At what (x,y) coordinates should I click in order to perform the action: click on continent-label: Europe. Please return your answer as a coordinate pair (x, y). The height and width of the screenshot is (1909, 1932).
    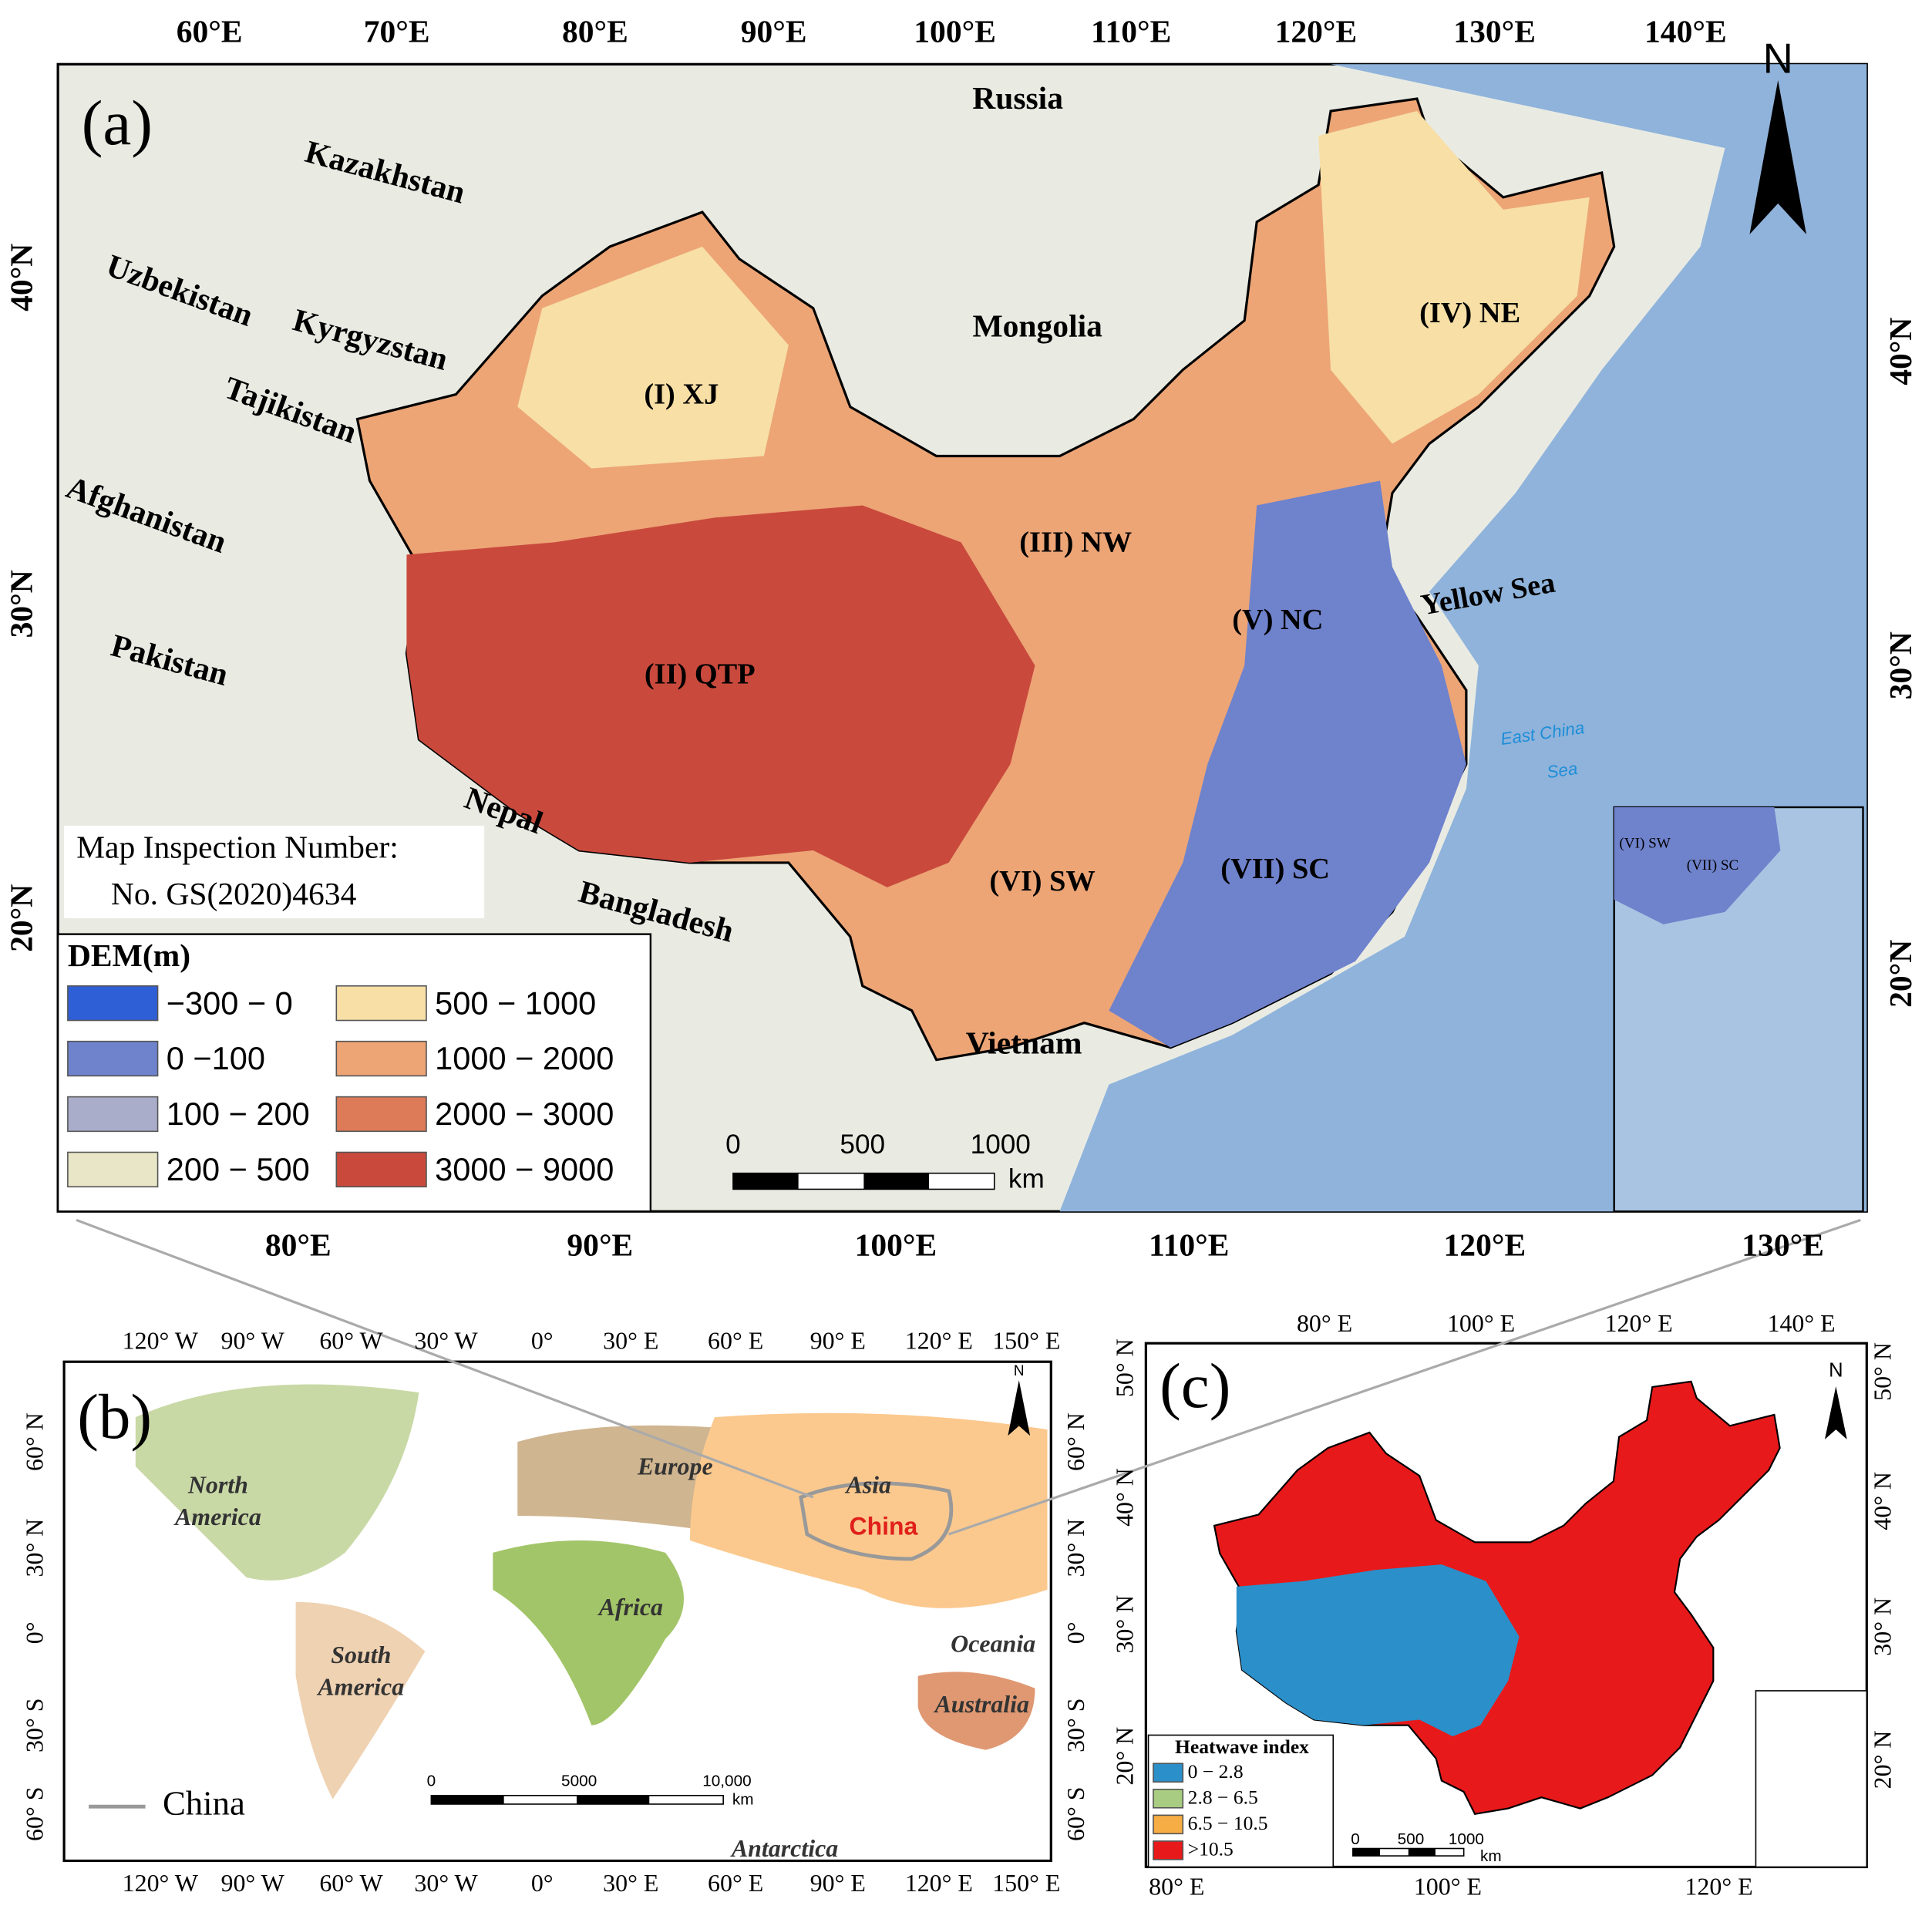
    Looking at the image, I should click on (675, 1467).